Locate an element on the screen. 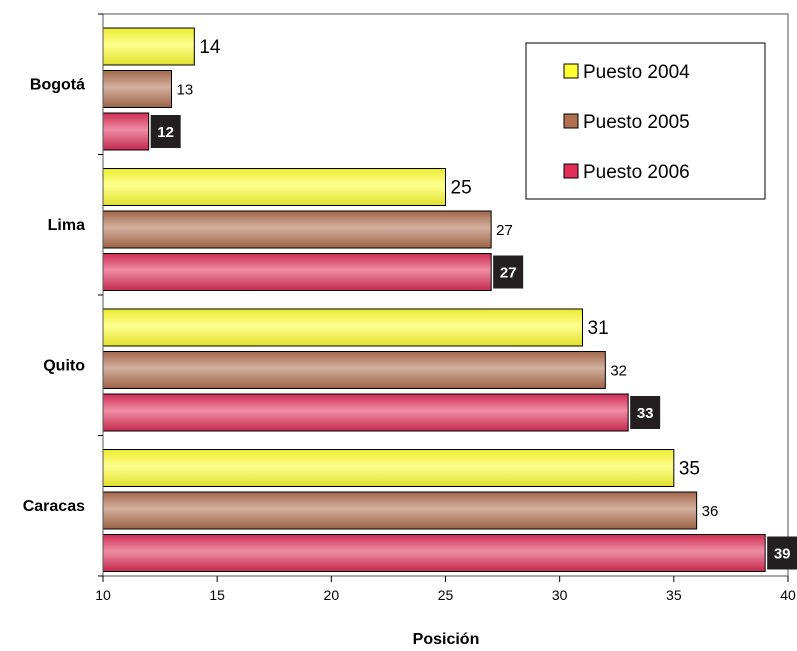 This screenshot has height=651, width=797. data-label: 36 is located at coordinates (710, 511).